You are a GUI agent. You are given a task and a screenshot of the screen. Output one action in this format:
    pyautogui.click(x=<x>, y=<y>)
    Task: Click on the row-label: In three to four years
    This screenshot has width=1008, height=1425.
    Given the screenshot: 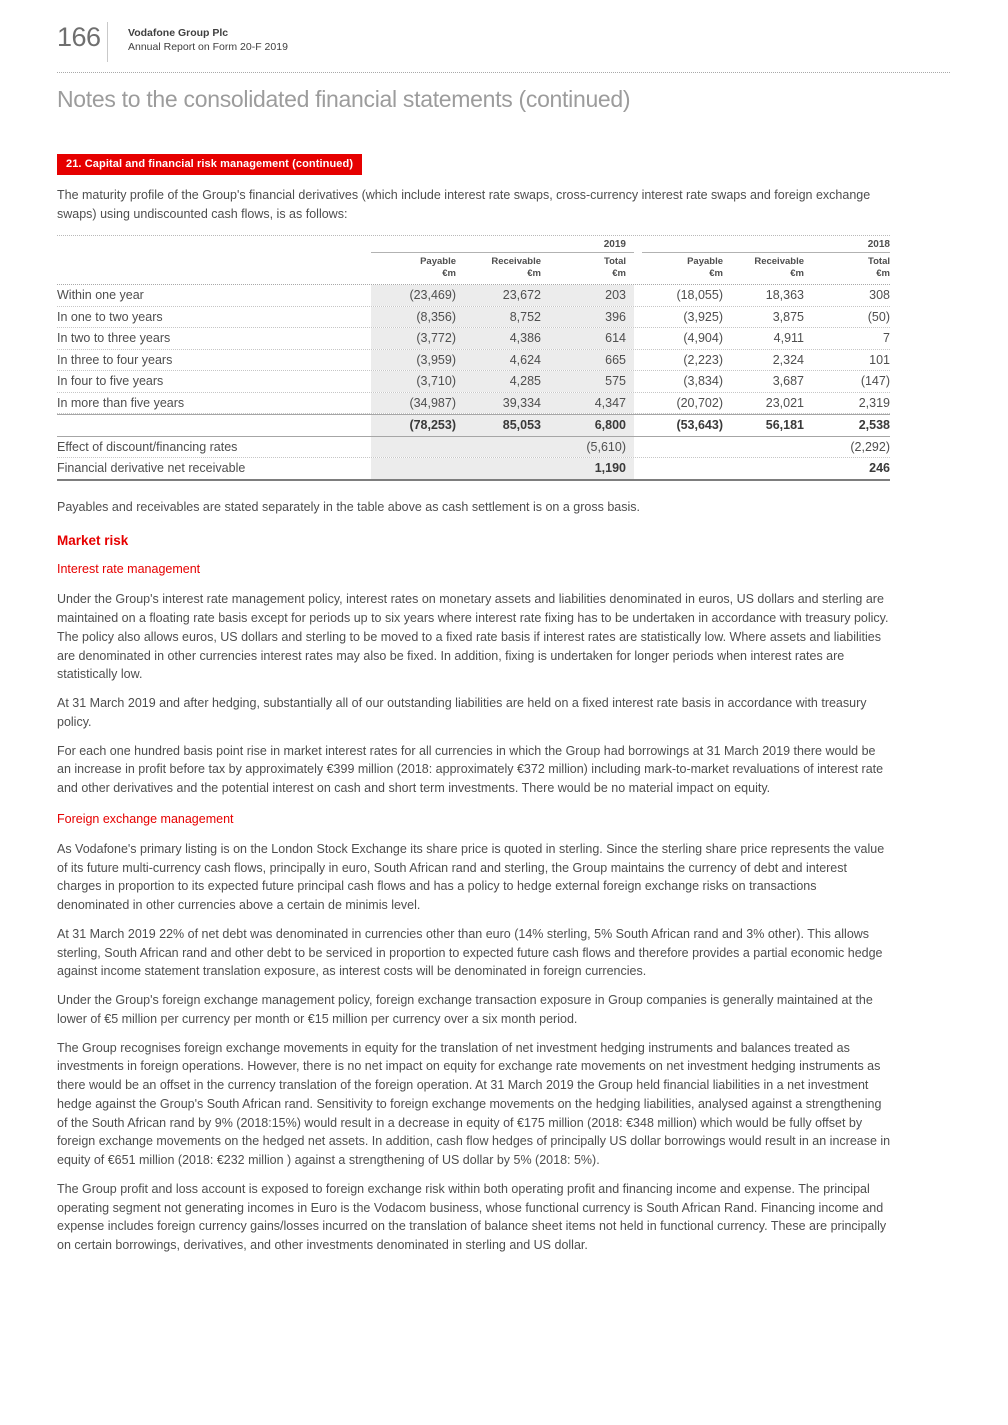 What is the action you would take?
    pyautogui.click(x=115, y=359)
    